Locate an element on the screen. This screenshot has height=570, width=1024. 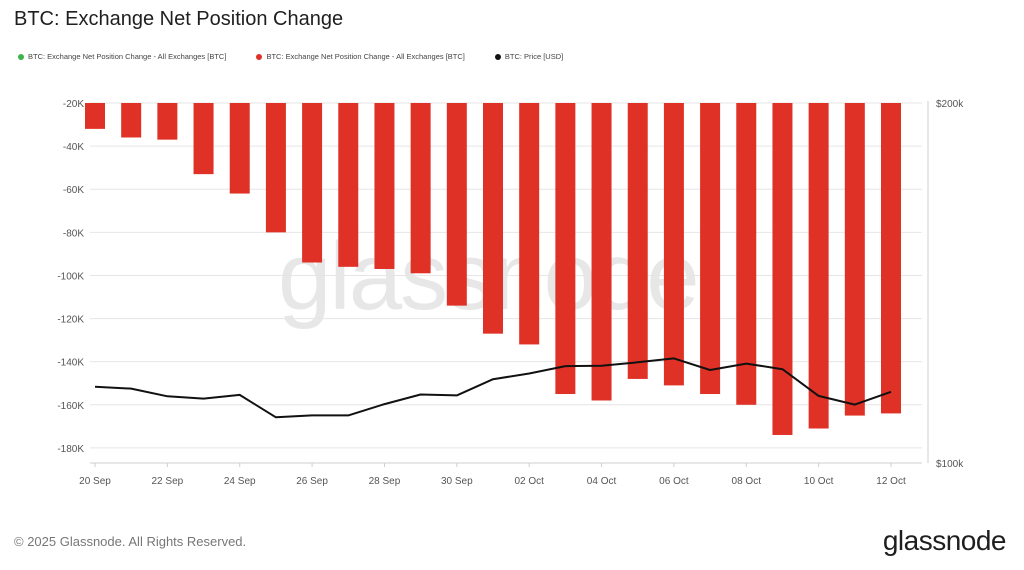
legend-swatch-green is located at coordinates (21, 56).